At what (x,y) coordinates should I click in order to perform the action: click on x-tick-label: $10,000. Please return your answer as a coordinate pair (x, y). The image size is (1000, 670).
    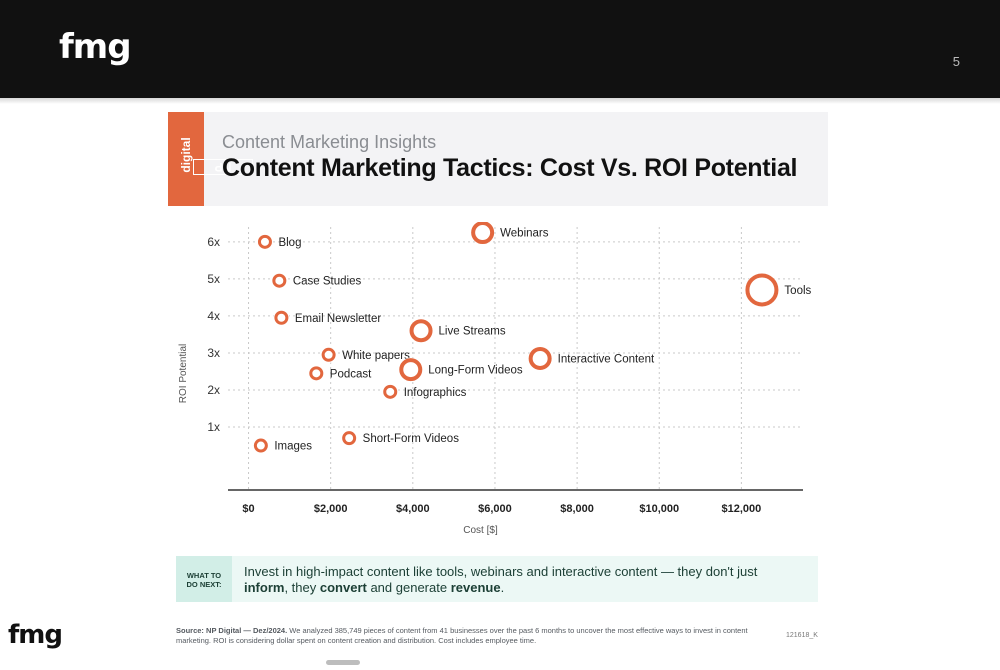
    Looking at the image, I should click on (659, 509).